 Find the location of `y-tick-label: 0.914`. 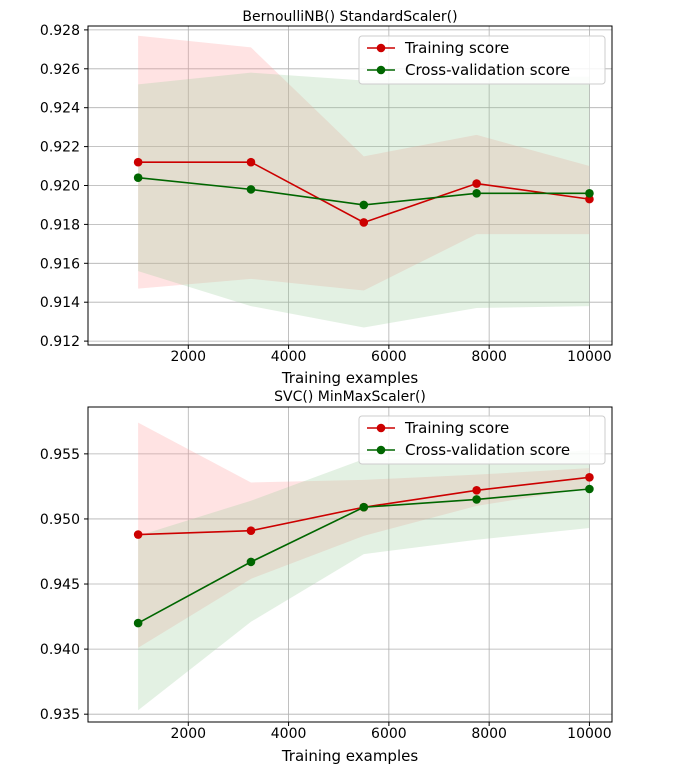

y-tick-label: 0.914 is located at coordinates (60, 303).